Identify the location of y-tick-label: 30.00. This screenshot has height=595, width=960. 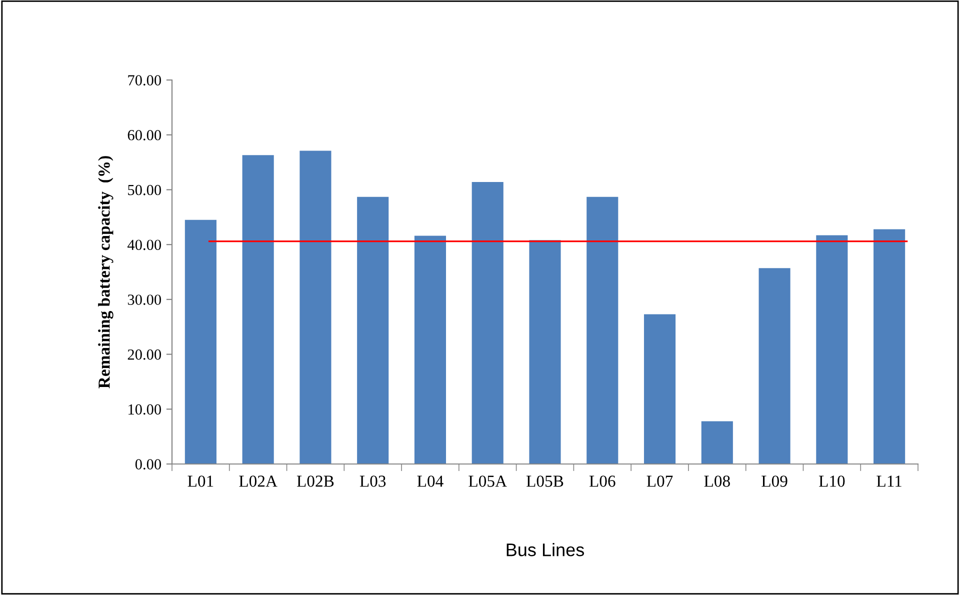
(144, 299).